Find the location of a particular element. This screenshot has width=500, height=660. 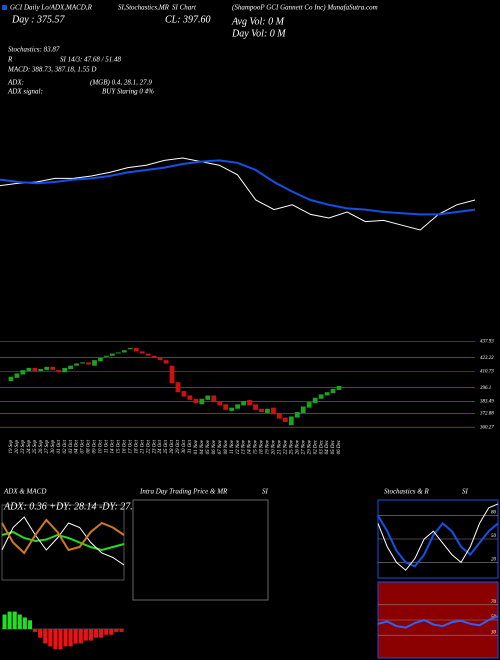

x-tick-label: 05 Nov is located at coordinates (208, 446).